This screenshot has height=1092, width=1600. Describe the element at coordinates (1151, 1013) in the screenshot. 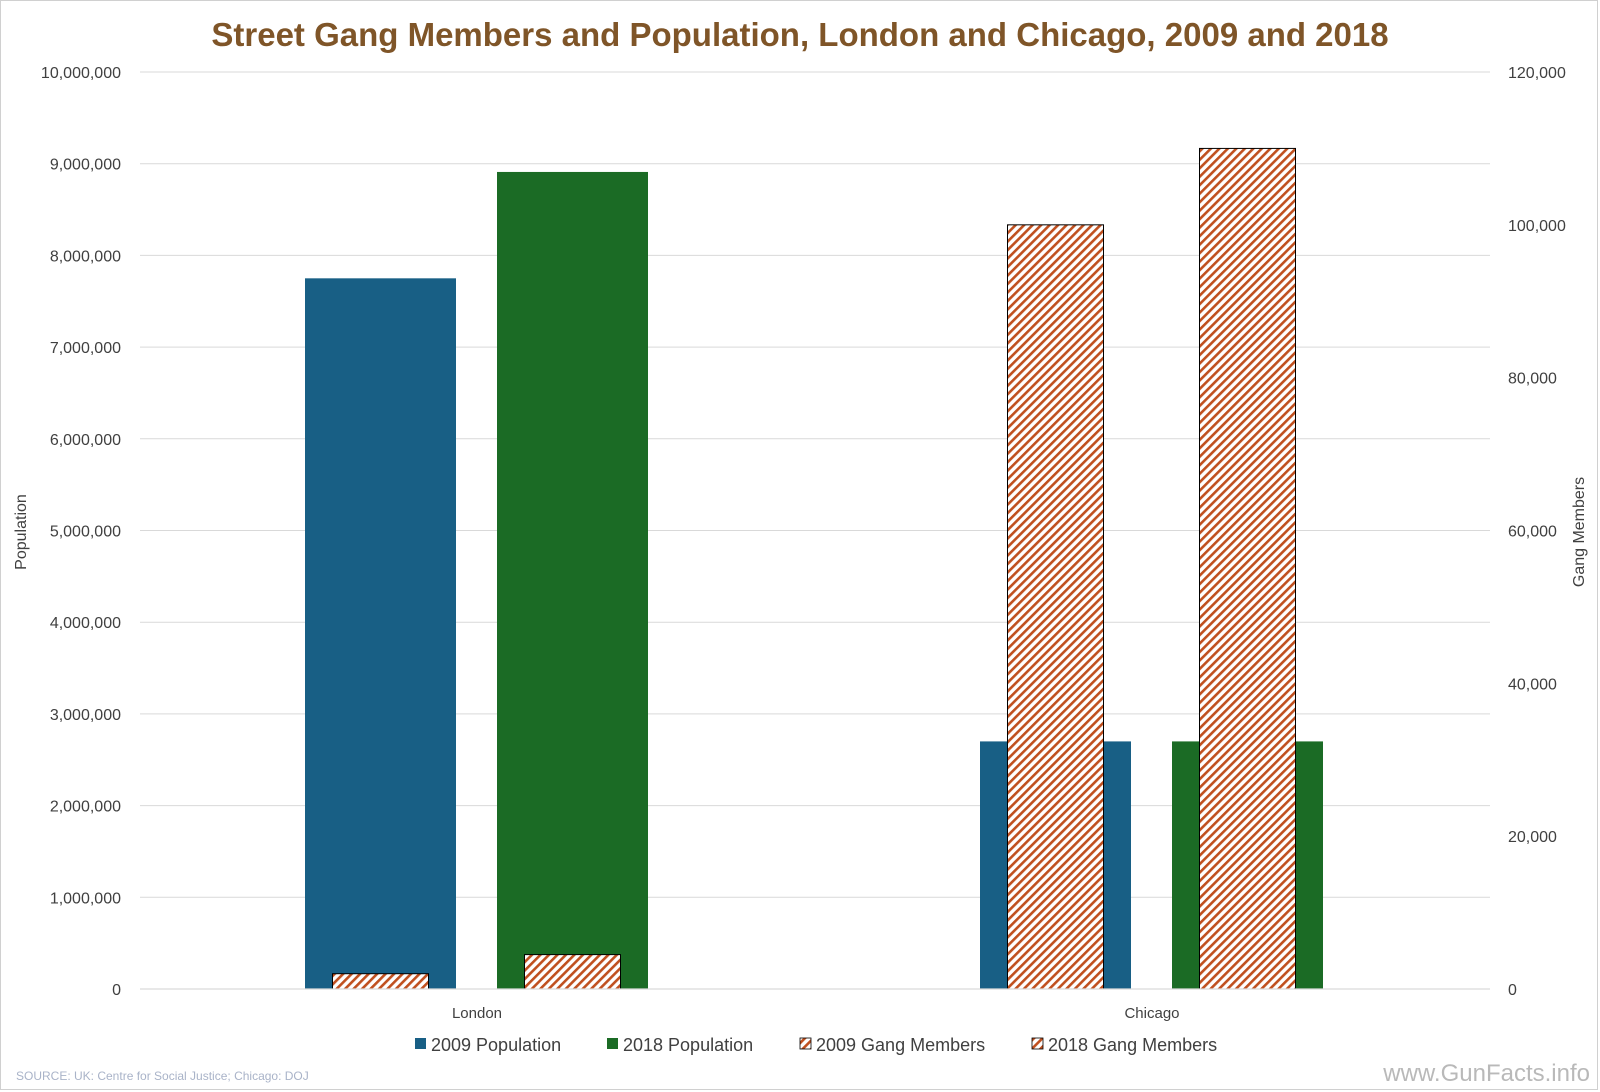

I see `category-label-chicago: Chicago` at that location.